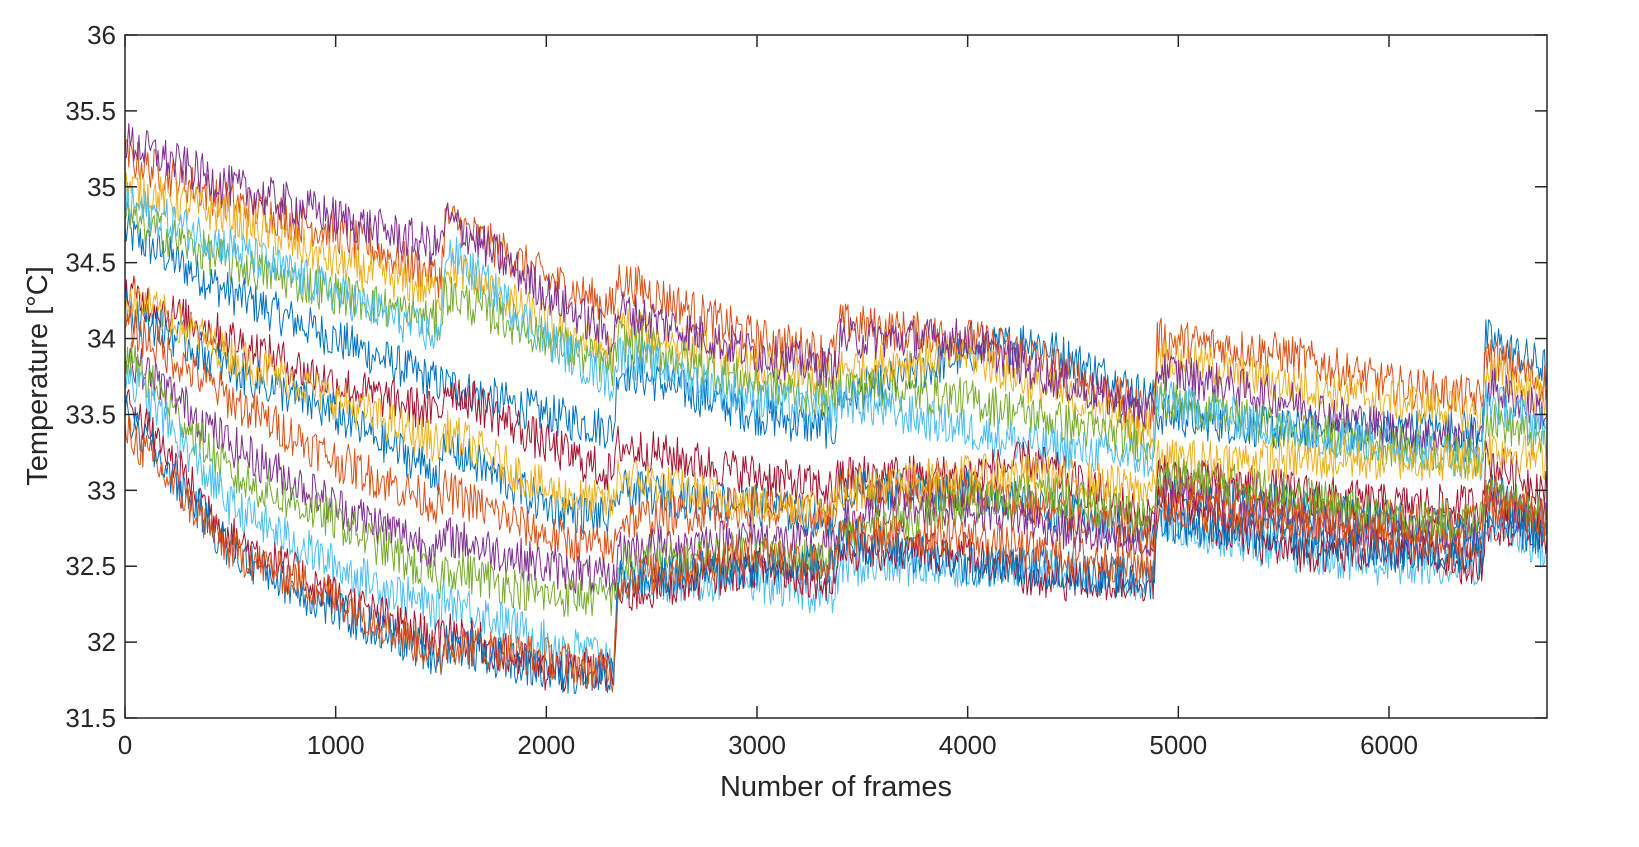 The height and width of the screenshot is (847, 1639). What do you see at coordinates (968, 745) in the screenshot?
I see `x-tick-label: 4000` at bounding box center [968, 745].